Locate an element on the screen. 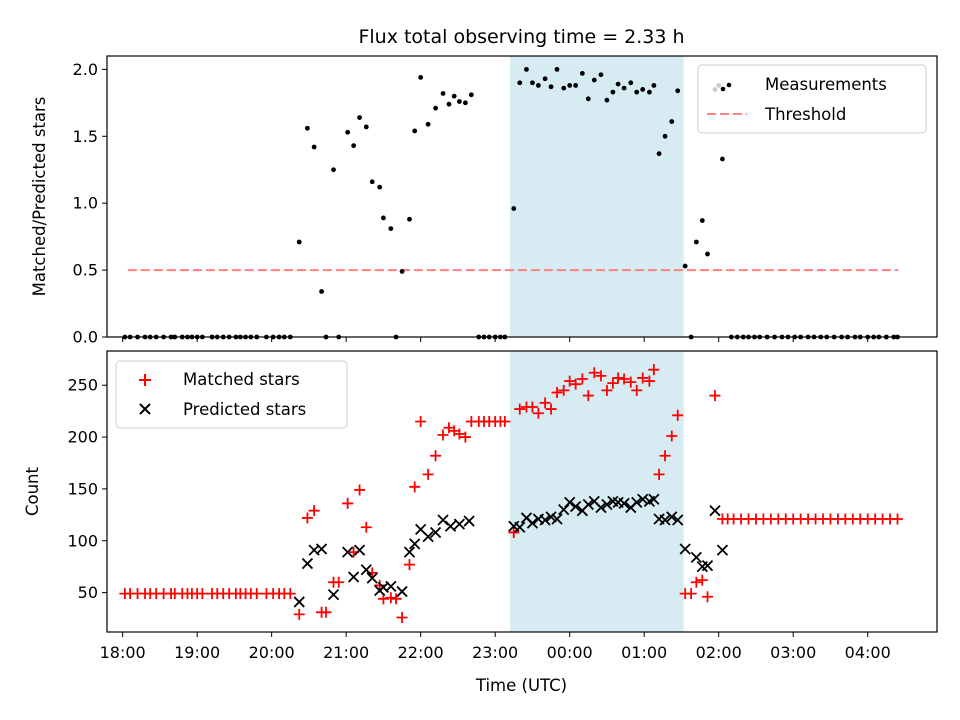 The width and height of the screenshot is (960, 720). legend-measurements-label: Measurements is located at coordinates (826, 84).